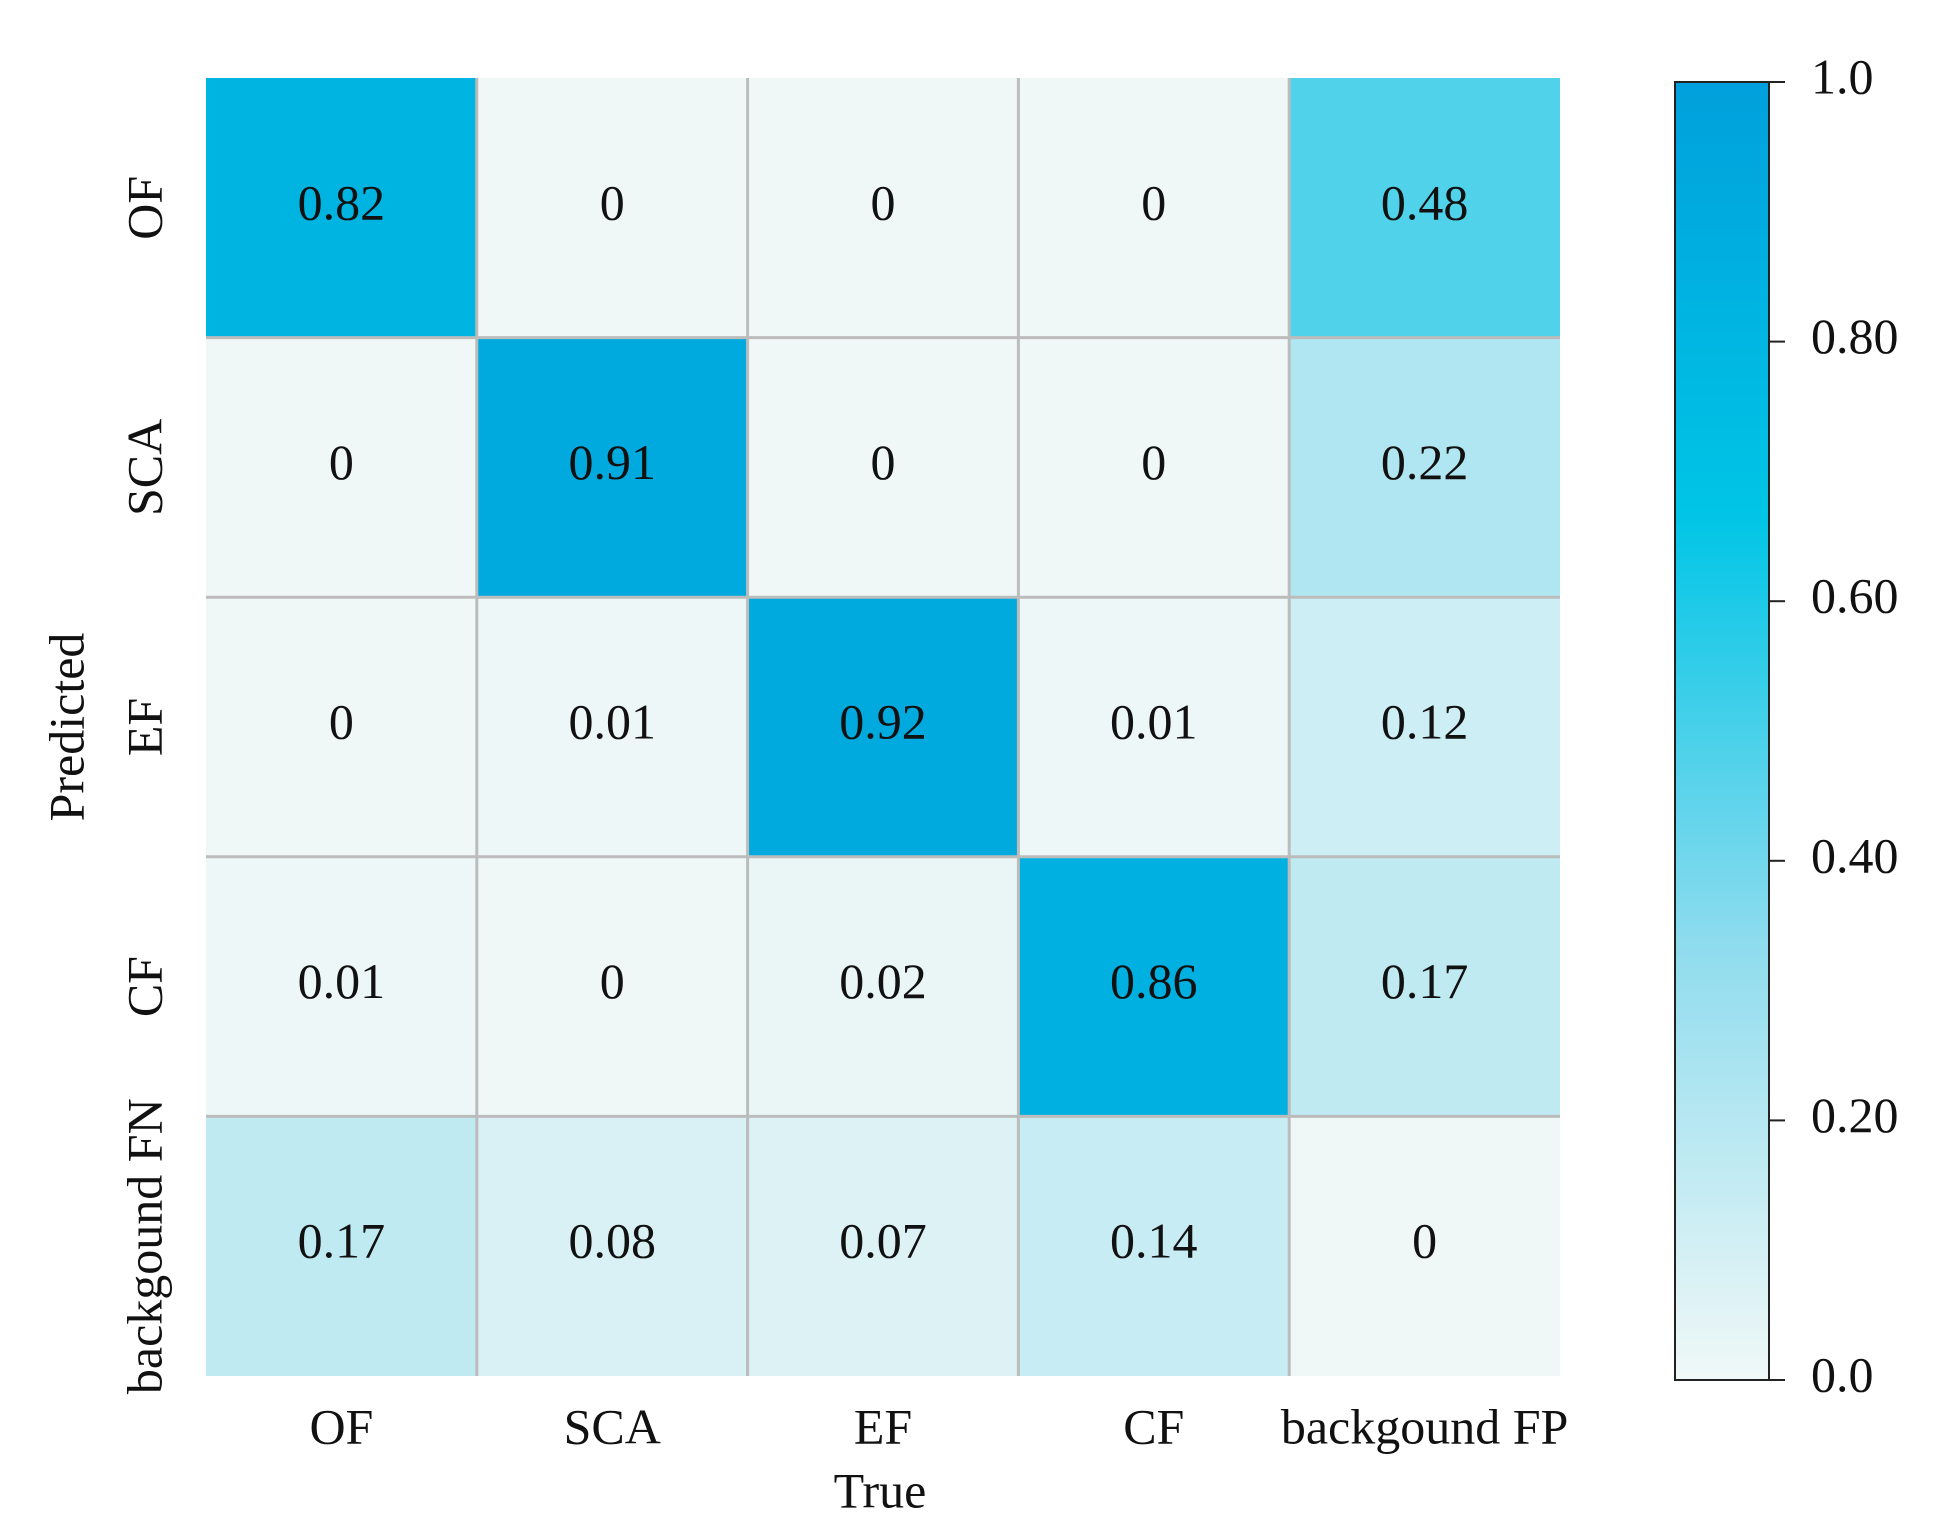 The height and width of the screenshot is (1523, 1938). What do you see at coordinates (1425, 462) in the screenshot?
I see `cell-label: 0.22` at bounding box center [1425, 462].